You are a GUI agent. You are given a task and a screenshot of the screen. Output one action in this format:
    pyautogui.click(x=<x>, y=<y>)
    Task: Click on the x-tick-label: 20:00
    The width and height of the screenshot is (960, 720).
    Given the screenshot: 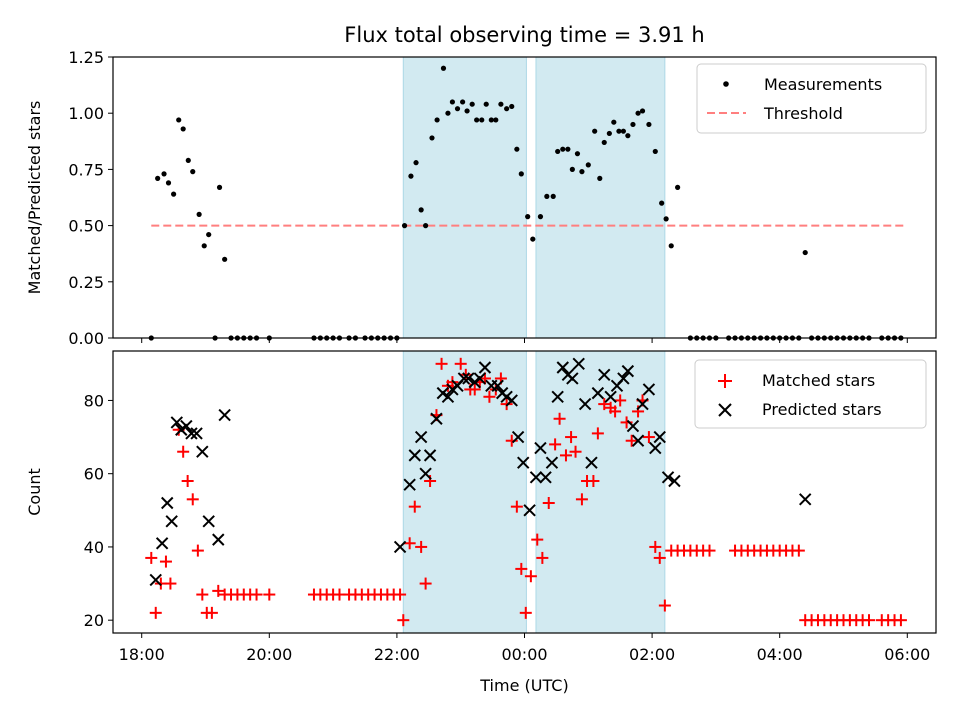 What is the action you would take?
    pyautogui.click(x=269, y=654)
    